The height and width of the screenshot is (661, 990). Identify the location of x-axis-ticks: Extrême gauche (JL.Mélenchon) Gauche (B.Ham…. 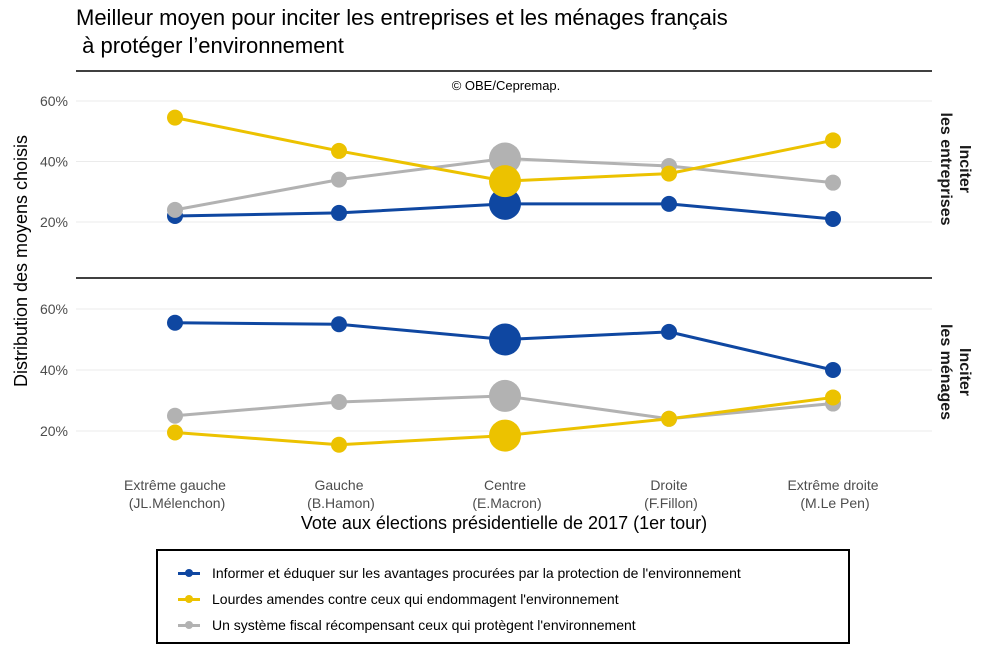
(501, 494).